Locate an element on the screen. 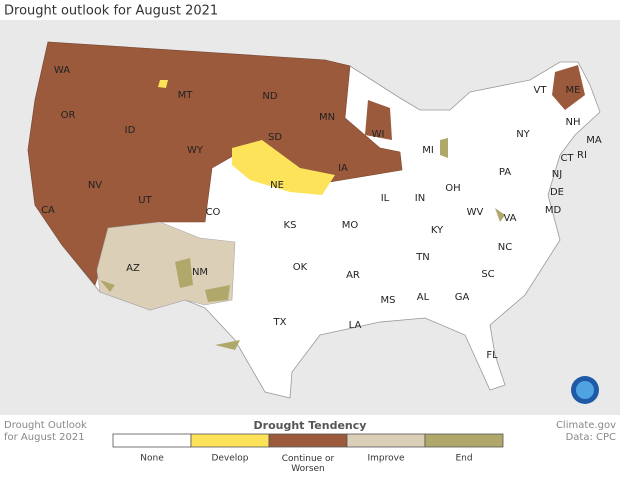 Image resolution: width=620 pixels, height=479 pixels. state-label: VT is located at coordinates (541, 90).